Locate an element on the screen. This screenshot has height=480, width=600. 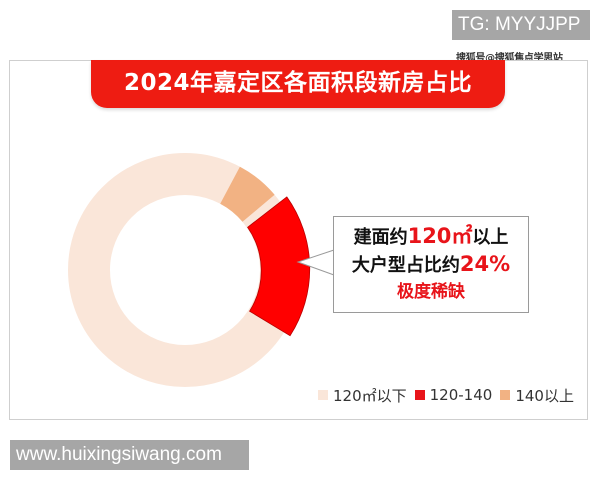
callout-line-1: 建面约120㎡以上 is located at coordinates (431, 237).